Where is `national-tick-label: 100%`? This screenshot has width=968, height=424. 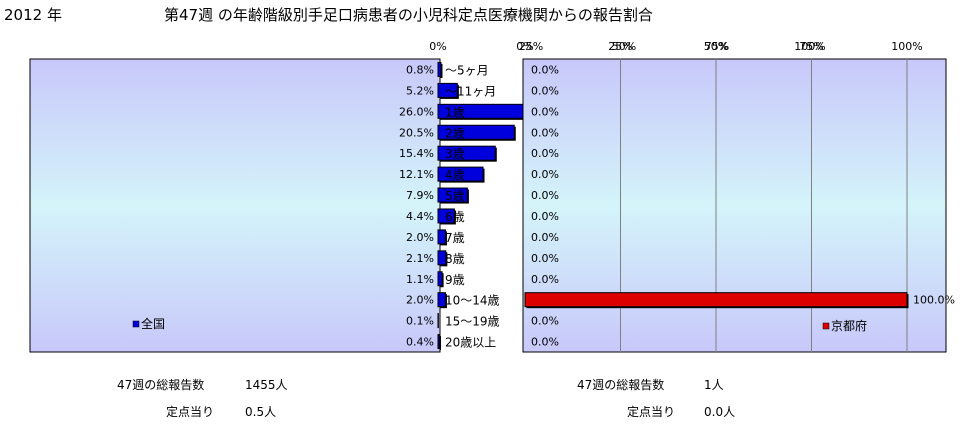 national-tick-label: 100% is located at coordinates (809, 46).